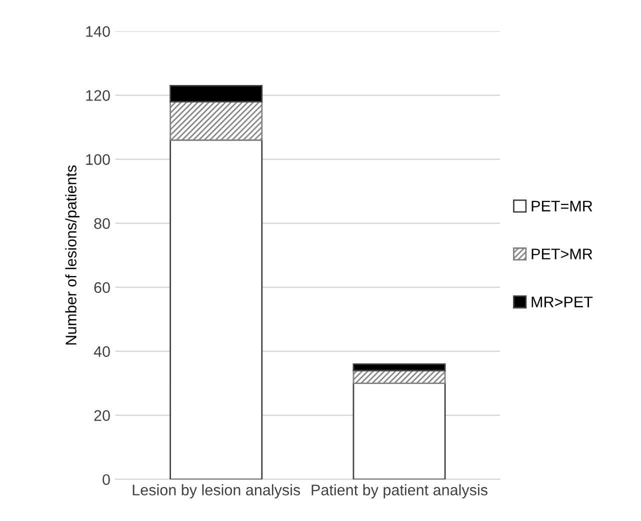 This screenshot has height=521, width=641. What do you see at coordinates (106, 480) in the screenshot?
I see `y-tick-label: 0` at bounding box center [106, 480].